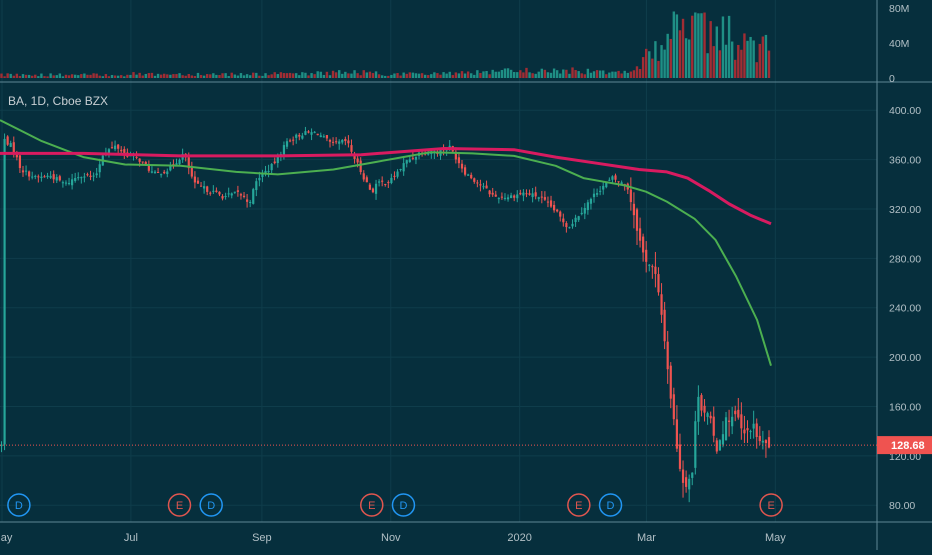  What do you see at coordinates (646, 538) in the screenshot?
I see `time-tick-label: Mar` at bounding box center [646, 538].